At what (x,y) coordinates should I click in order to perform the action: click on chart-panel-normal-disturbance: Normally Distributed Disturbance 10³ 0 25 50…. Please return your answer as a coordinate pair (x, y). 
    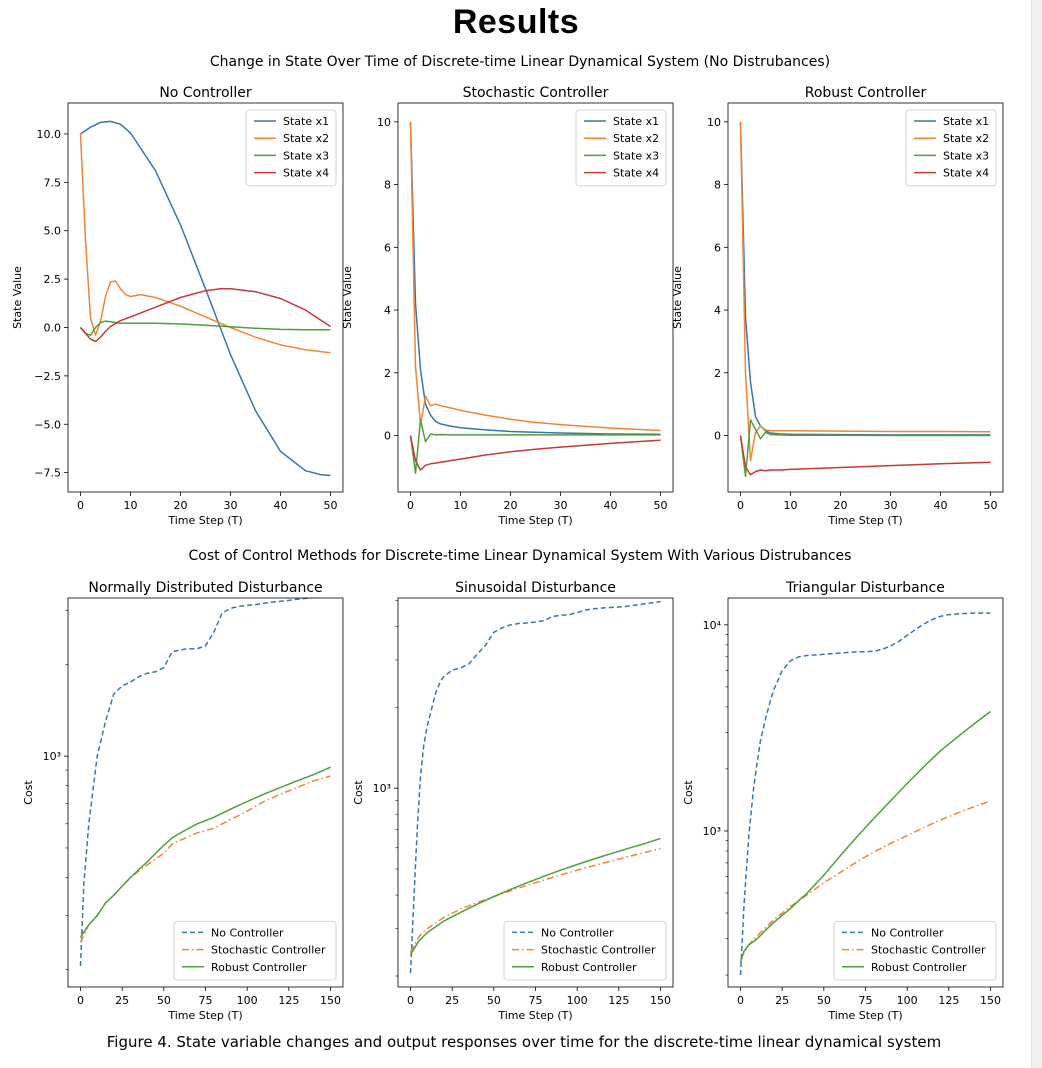
    Looking at the image, I should click on (183, 801).